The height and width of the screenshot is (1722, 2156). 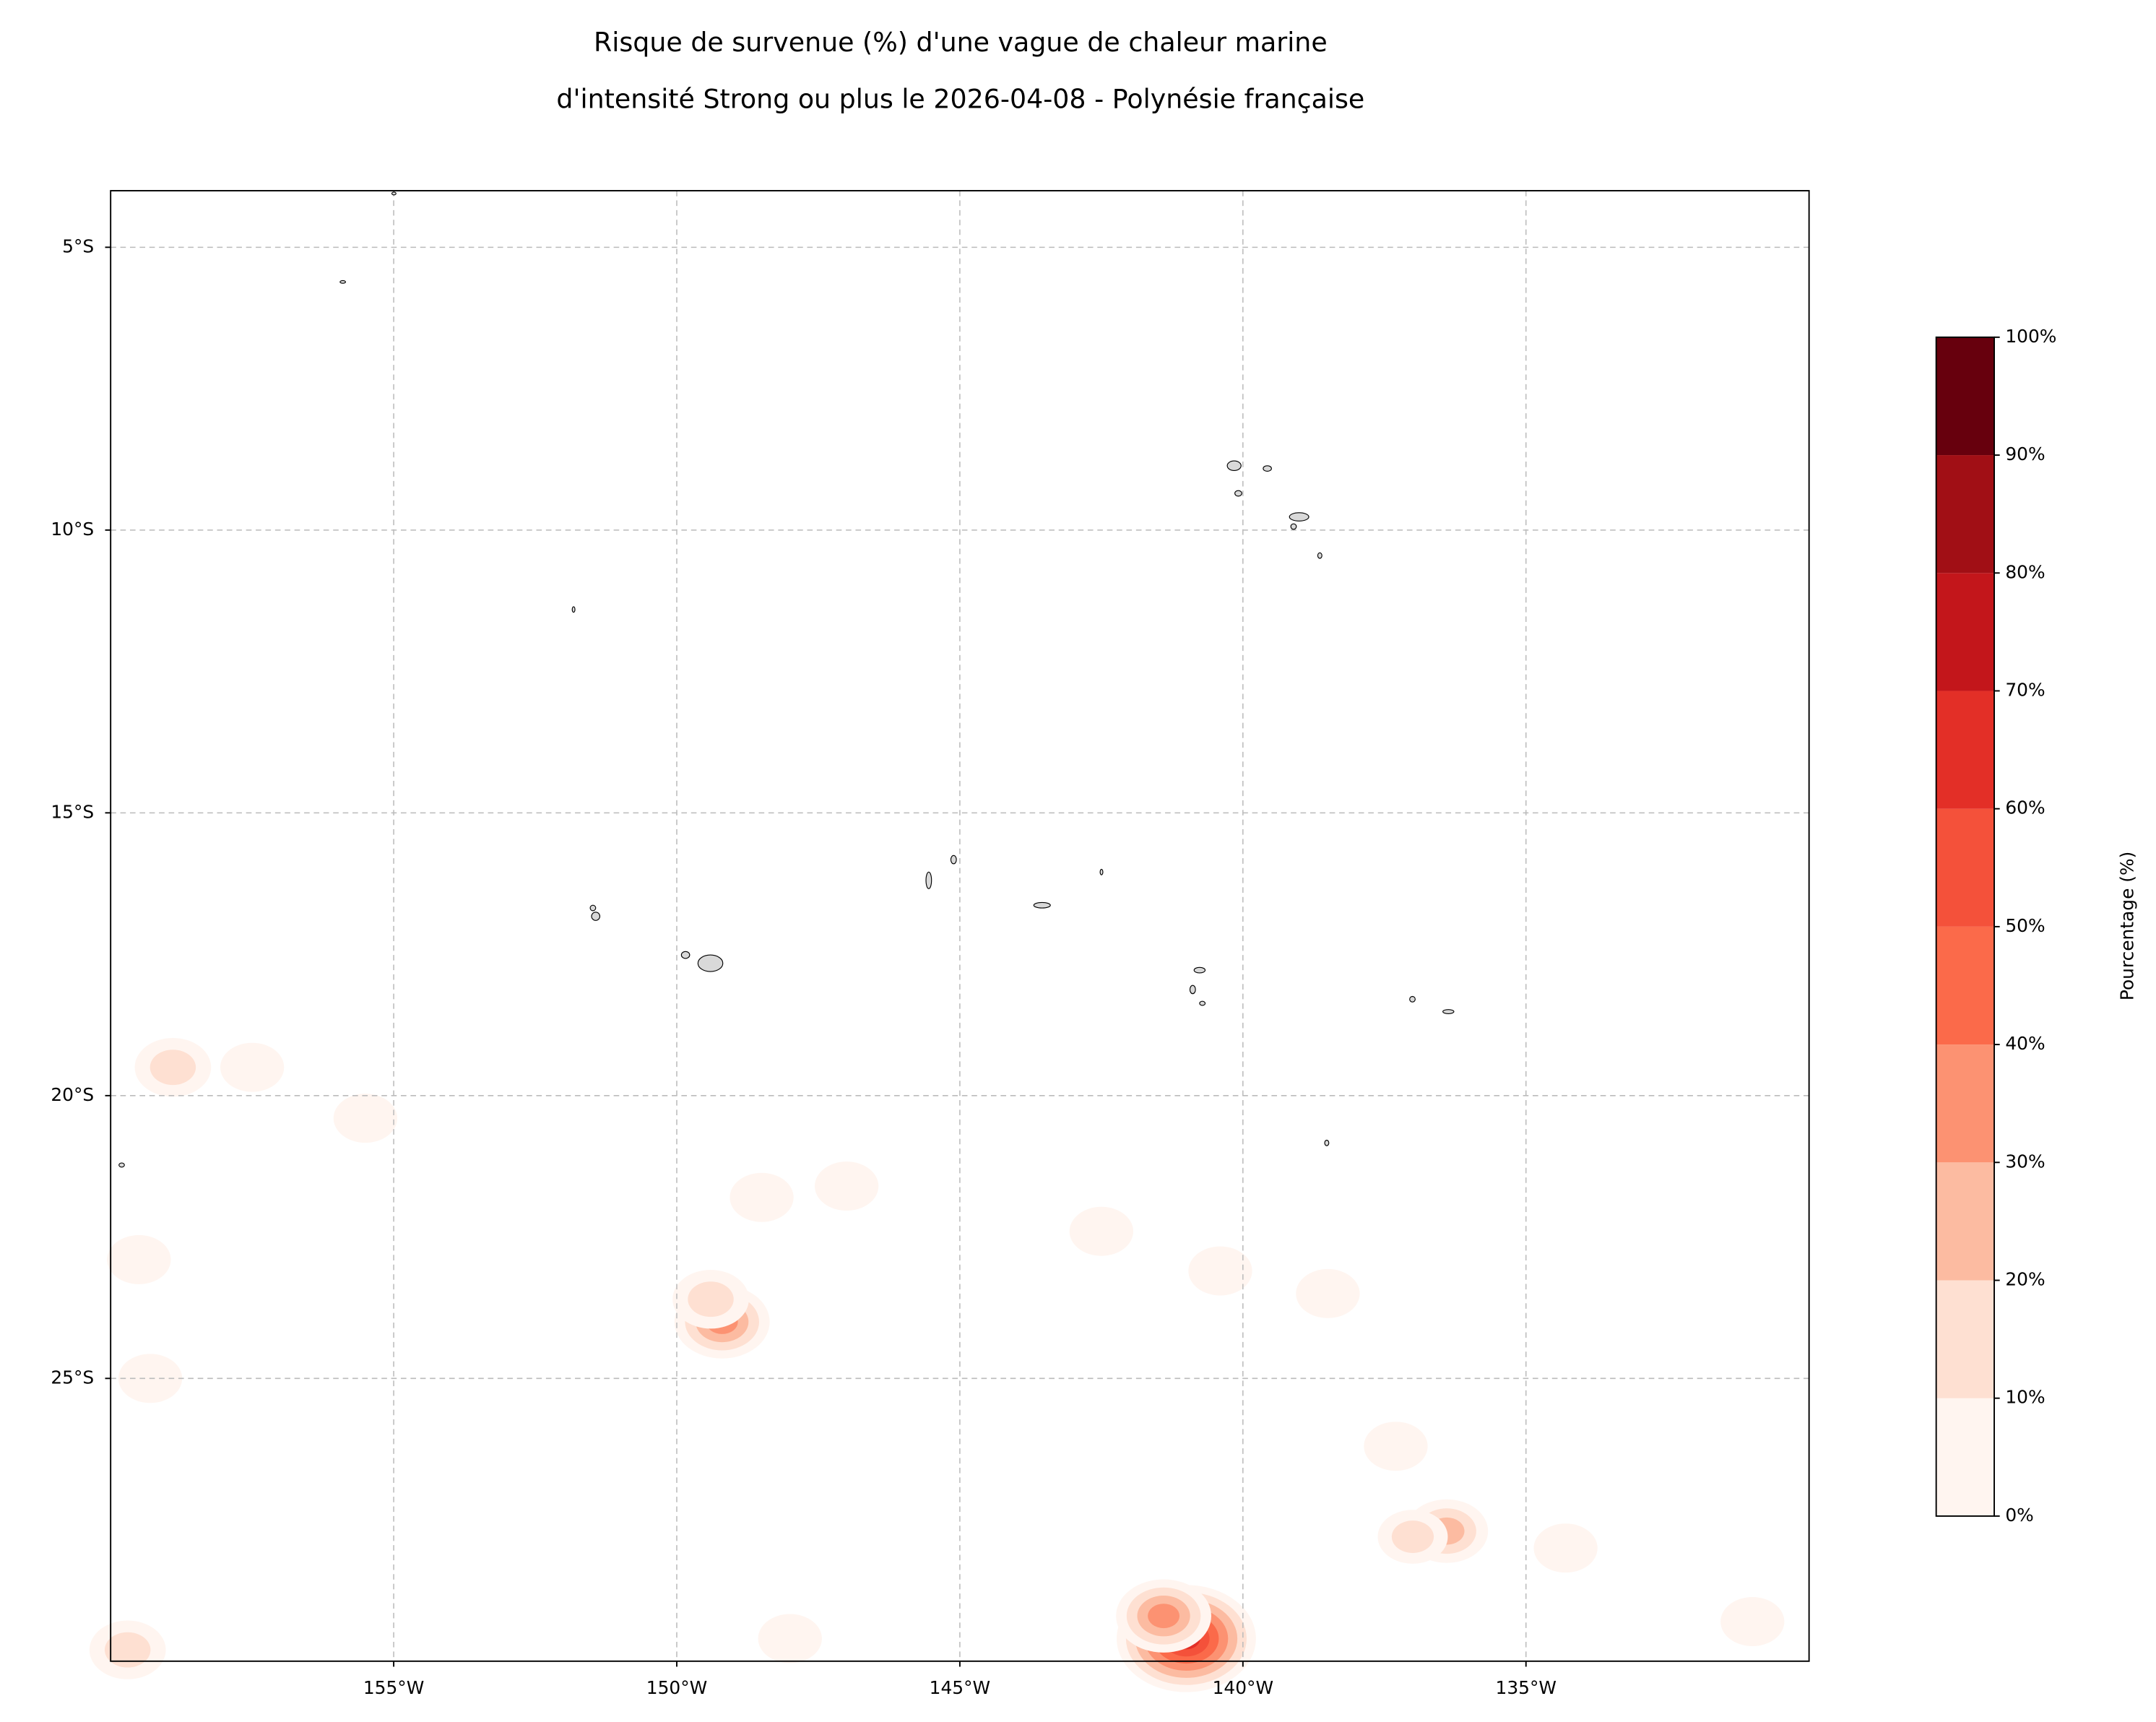 What do you see at coordinates (1995, 926) in the screenshot?
I see `colorbar: 0% 10% 20% 30% 40% 50% 60% 70% 80% 90% 100%` at bounding box center [1995, 926].